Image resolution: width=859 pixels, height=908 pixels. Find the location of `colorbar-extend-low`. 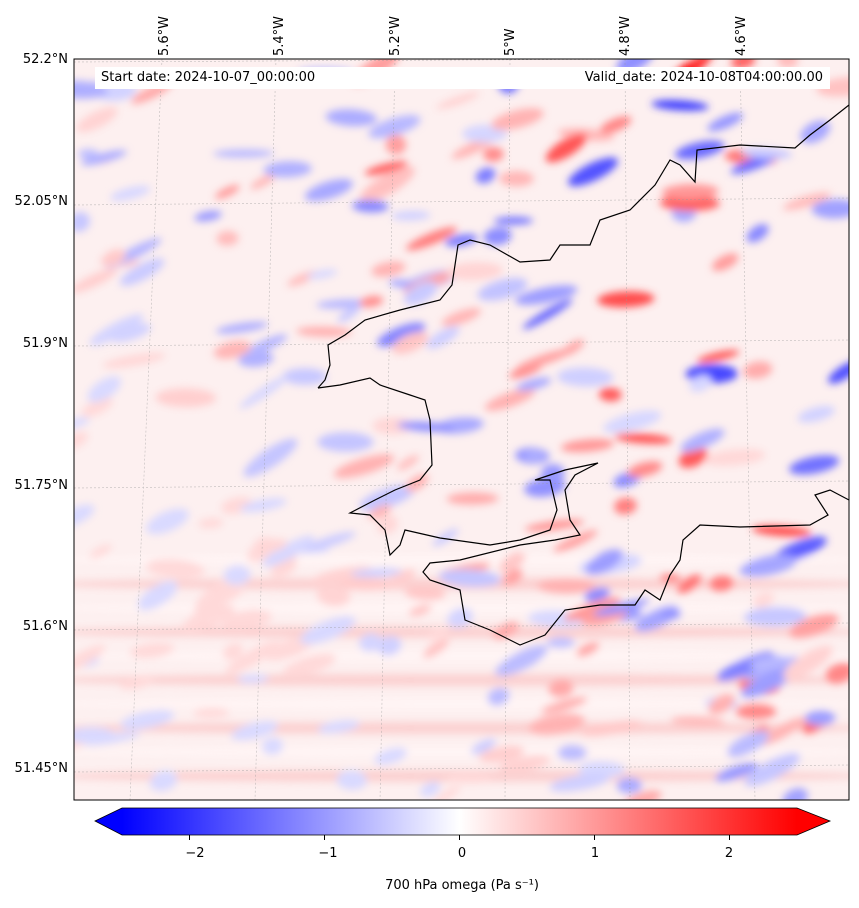

colorbar-extend-low is located at coordinates (108, 821).